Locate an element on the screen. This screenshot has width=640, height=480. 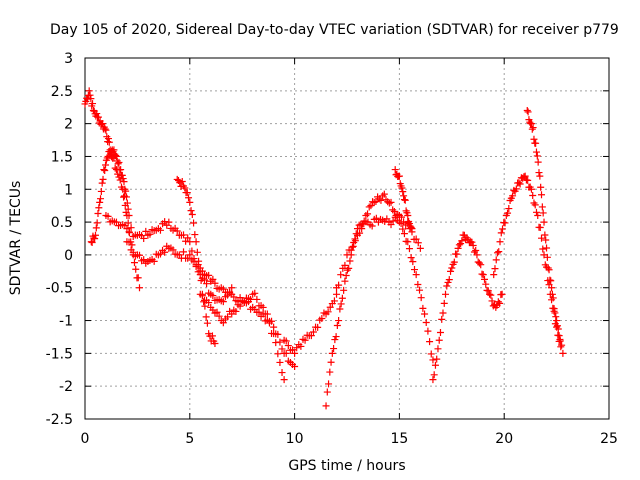
y-tick-label: 2 is located at coordinates (68, 125).